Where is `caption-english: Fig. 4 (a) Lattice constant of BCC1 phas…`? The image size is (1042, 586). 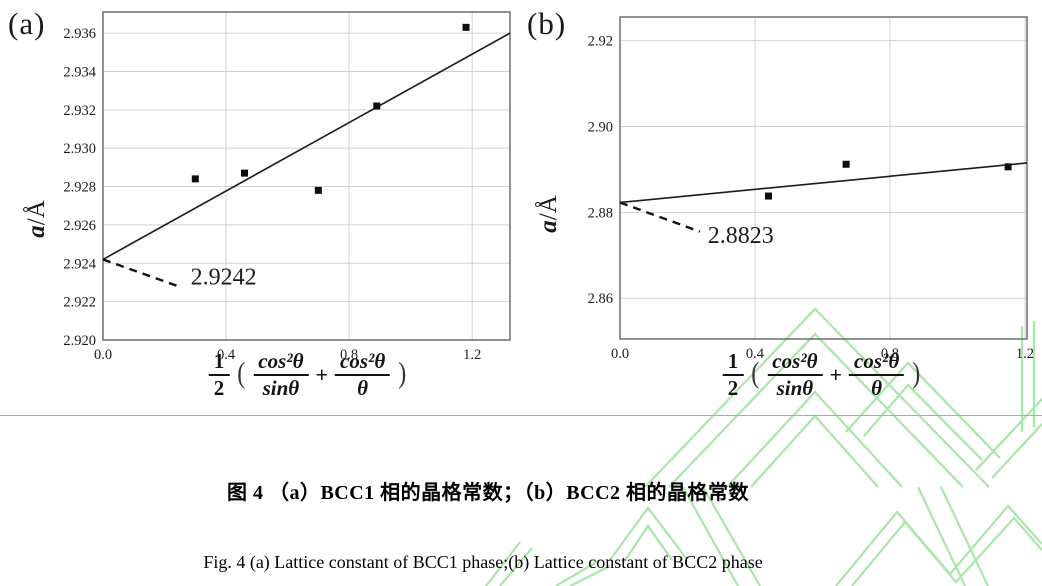
caption-english: Fig. 4 (a) Lattice constant of BCC1 phas… is located at coordinates (483, 562).